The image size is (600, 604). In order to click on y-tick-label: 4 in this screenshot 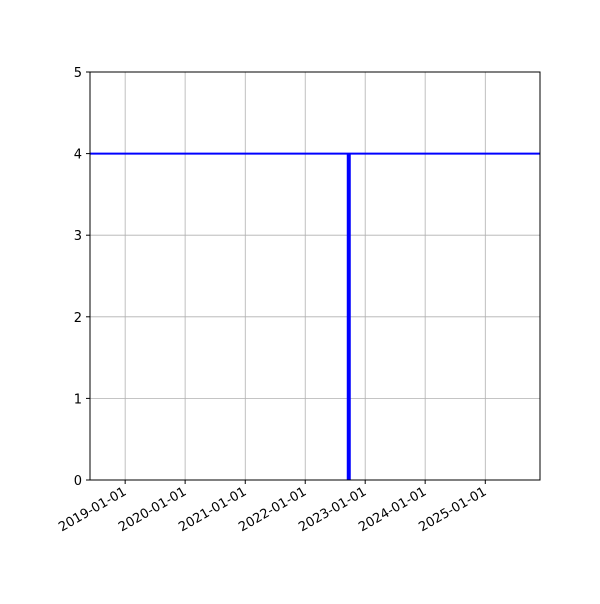, I will do `click(78, 155)`.